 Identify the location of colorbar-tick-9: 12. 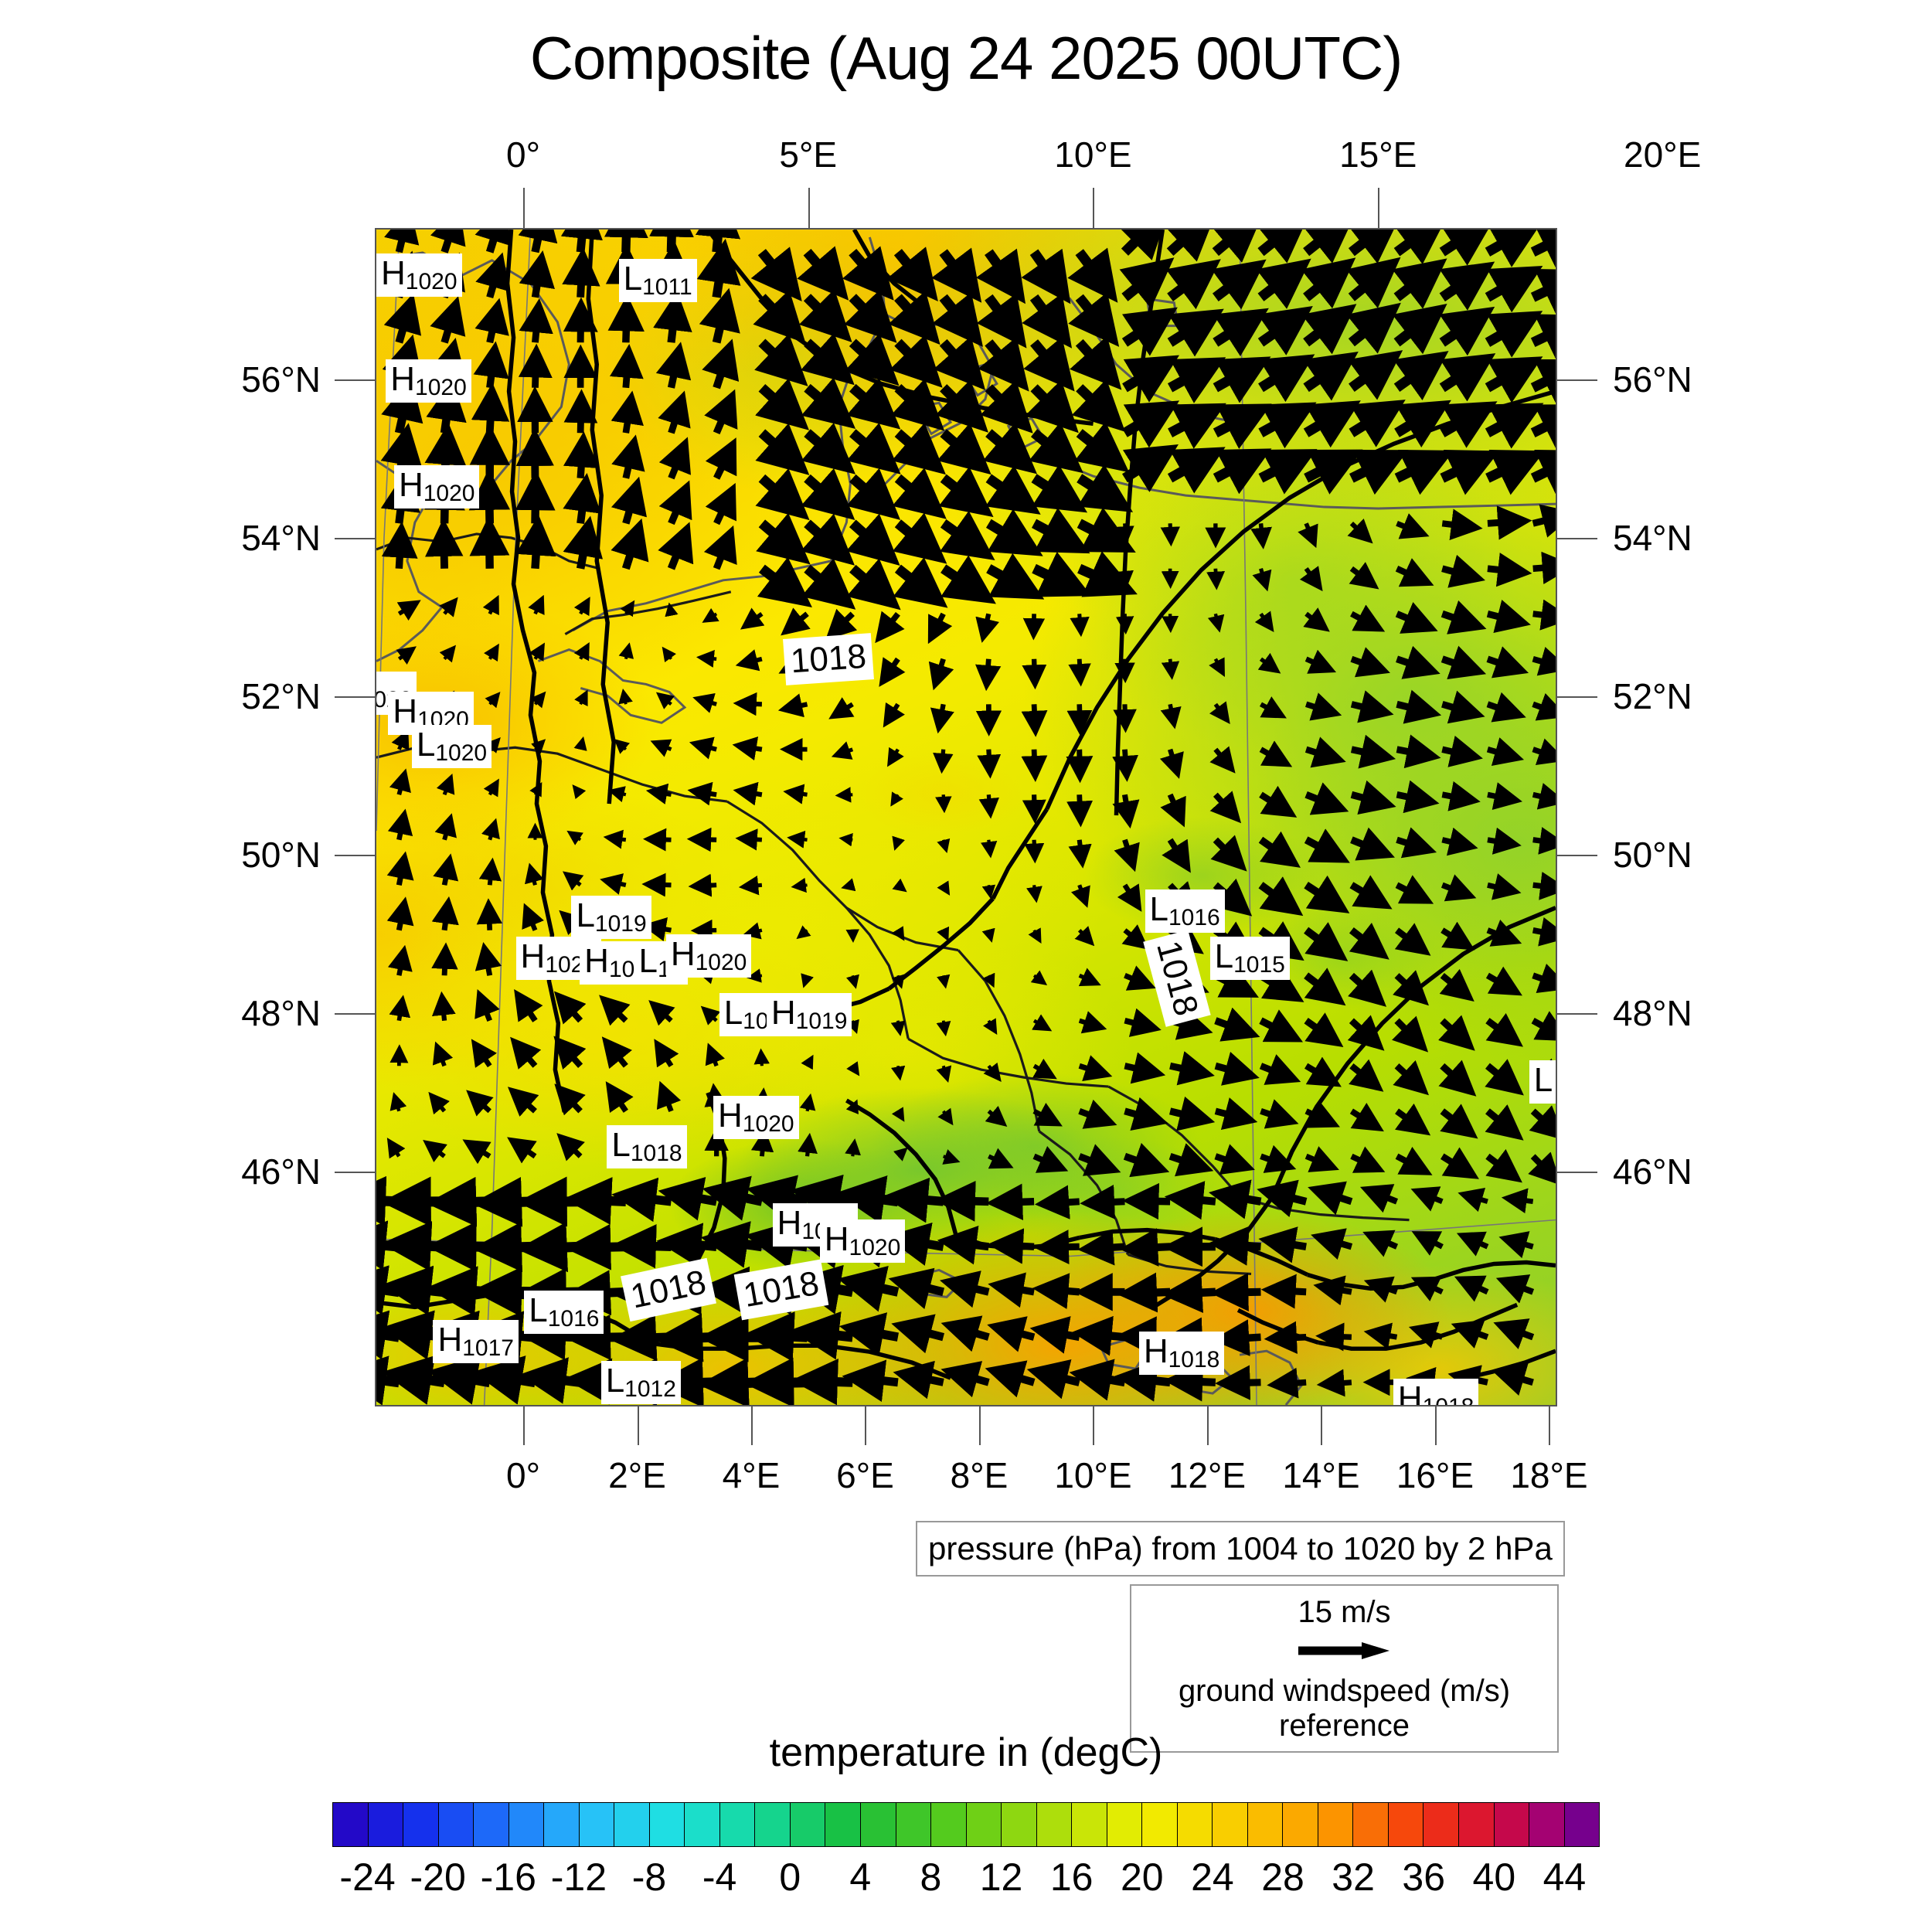
(1001, 1877).